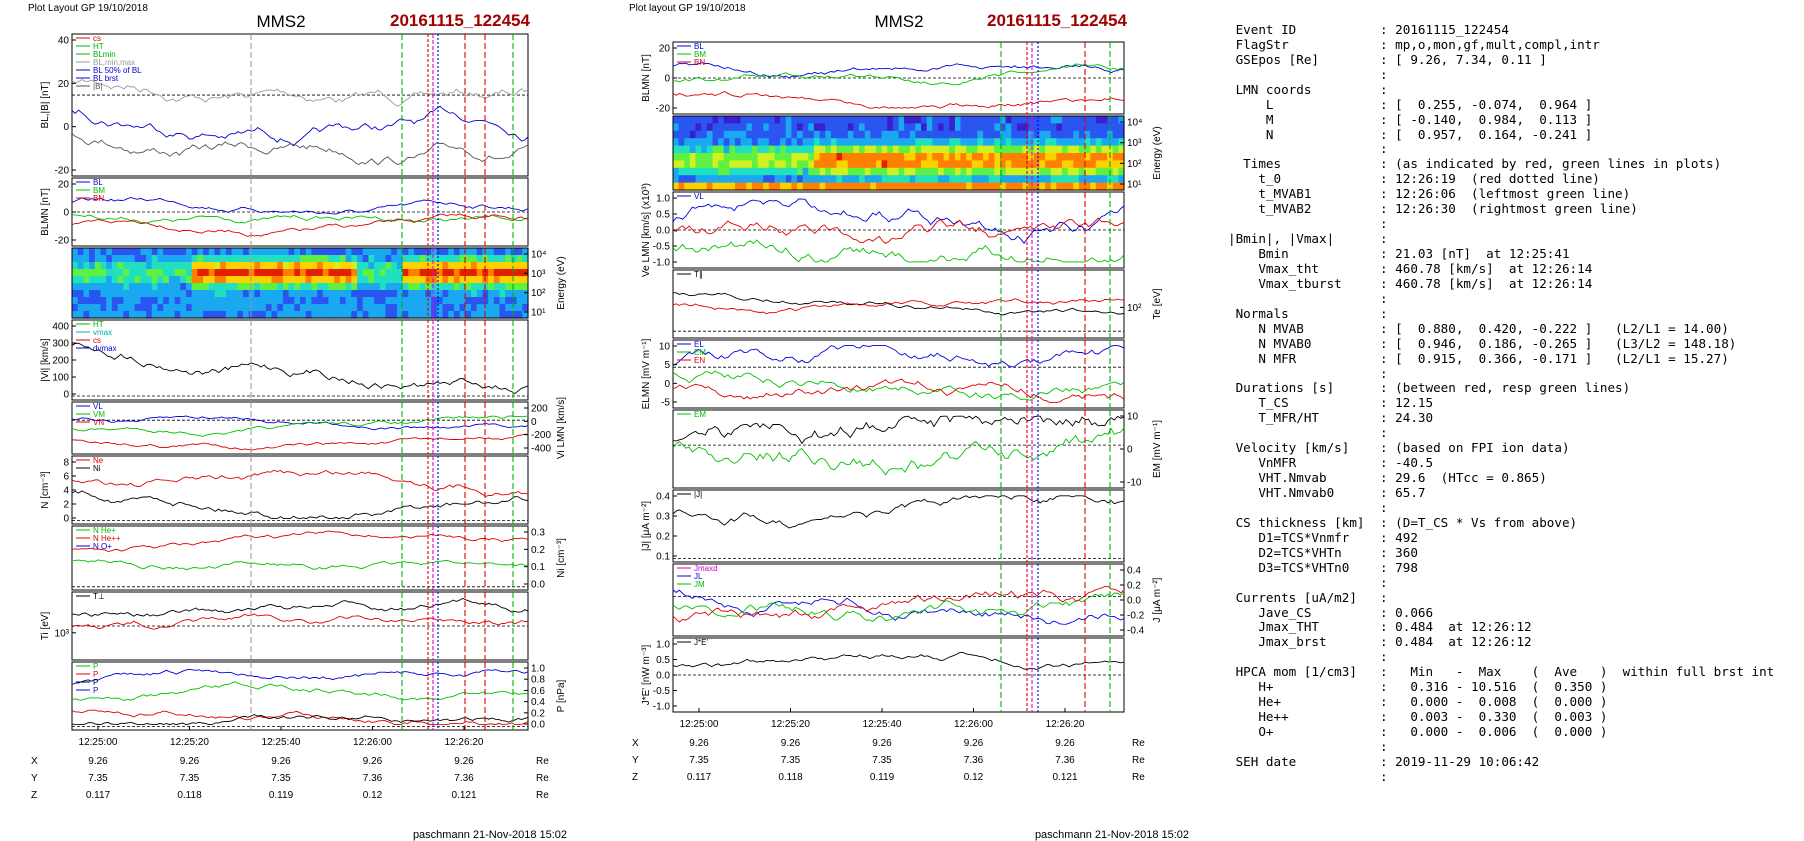 This screenshot has width=1804, height=841. Describe the element at coordinates (662, 263) in the screenshot. I see `y-tick-label: -1.0` at that location.